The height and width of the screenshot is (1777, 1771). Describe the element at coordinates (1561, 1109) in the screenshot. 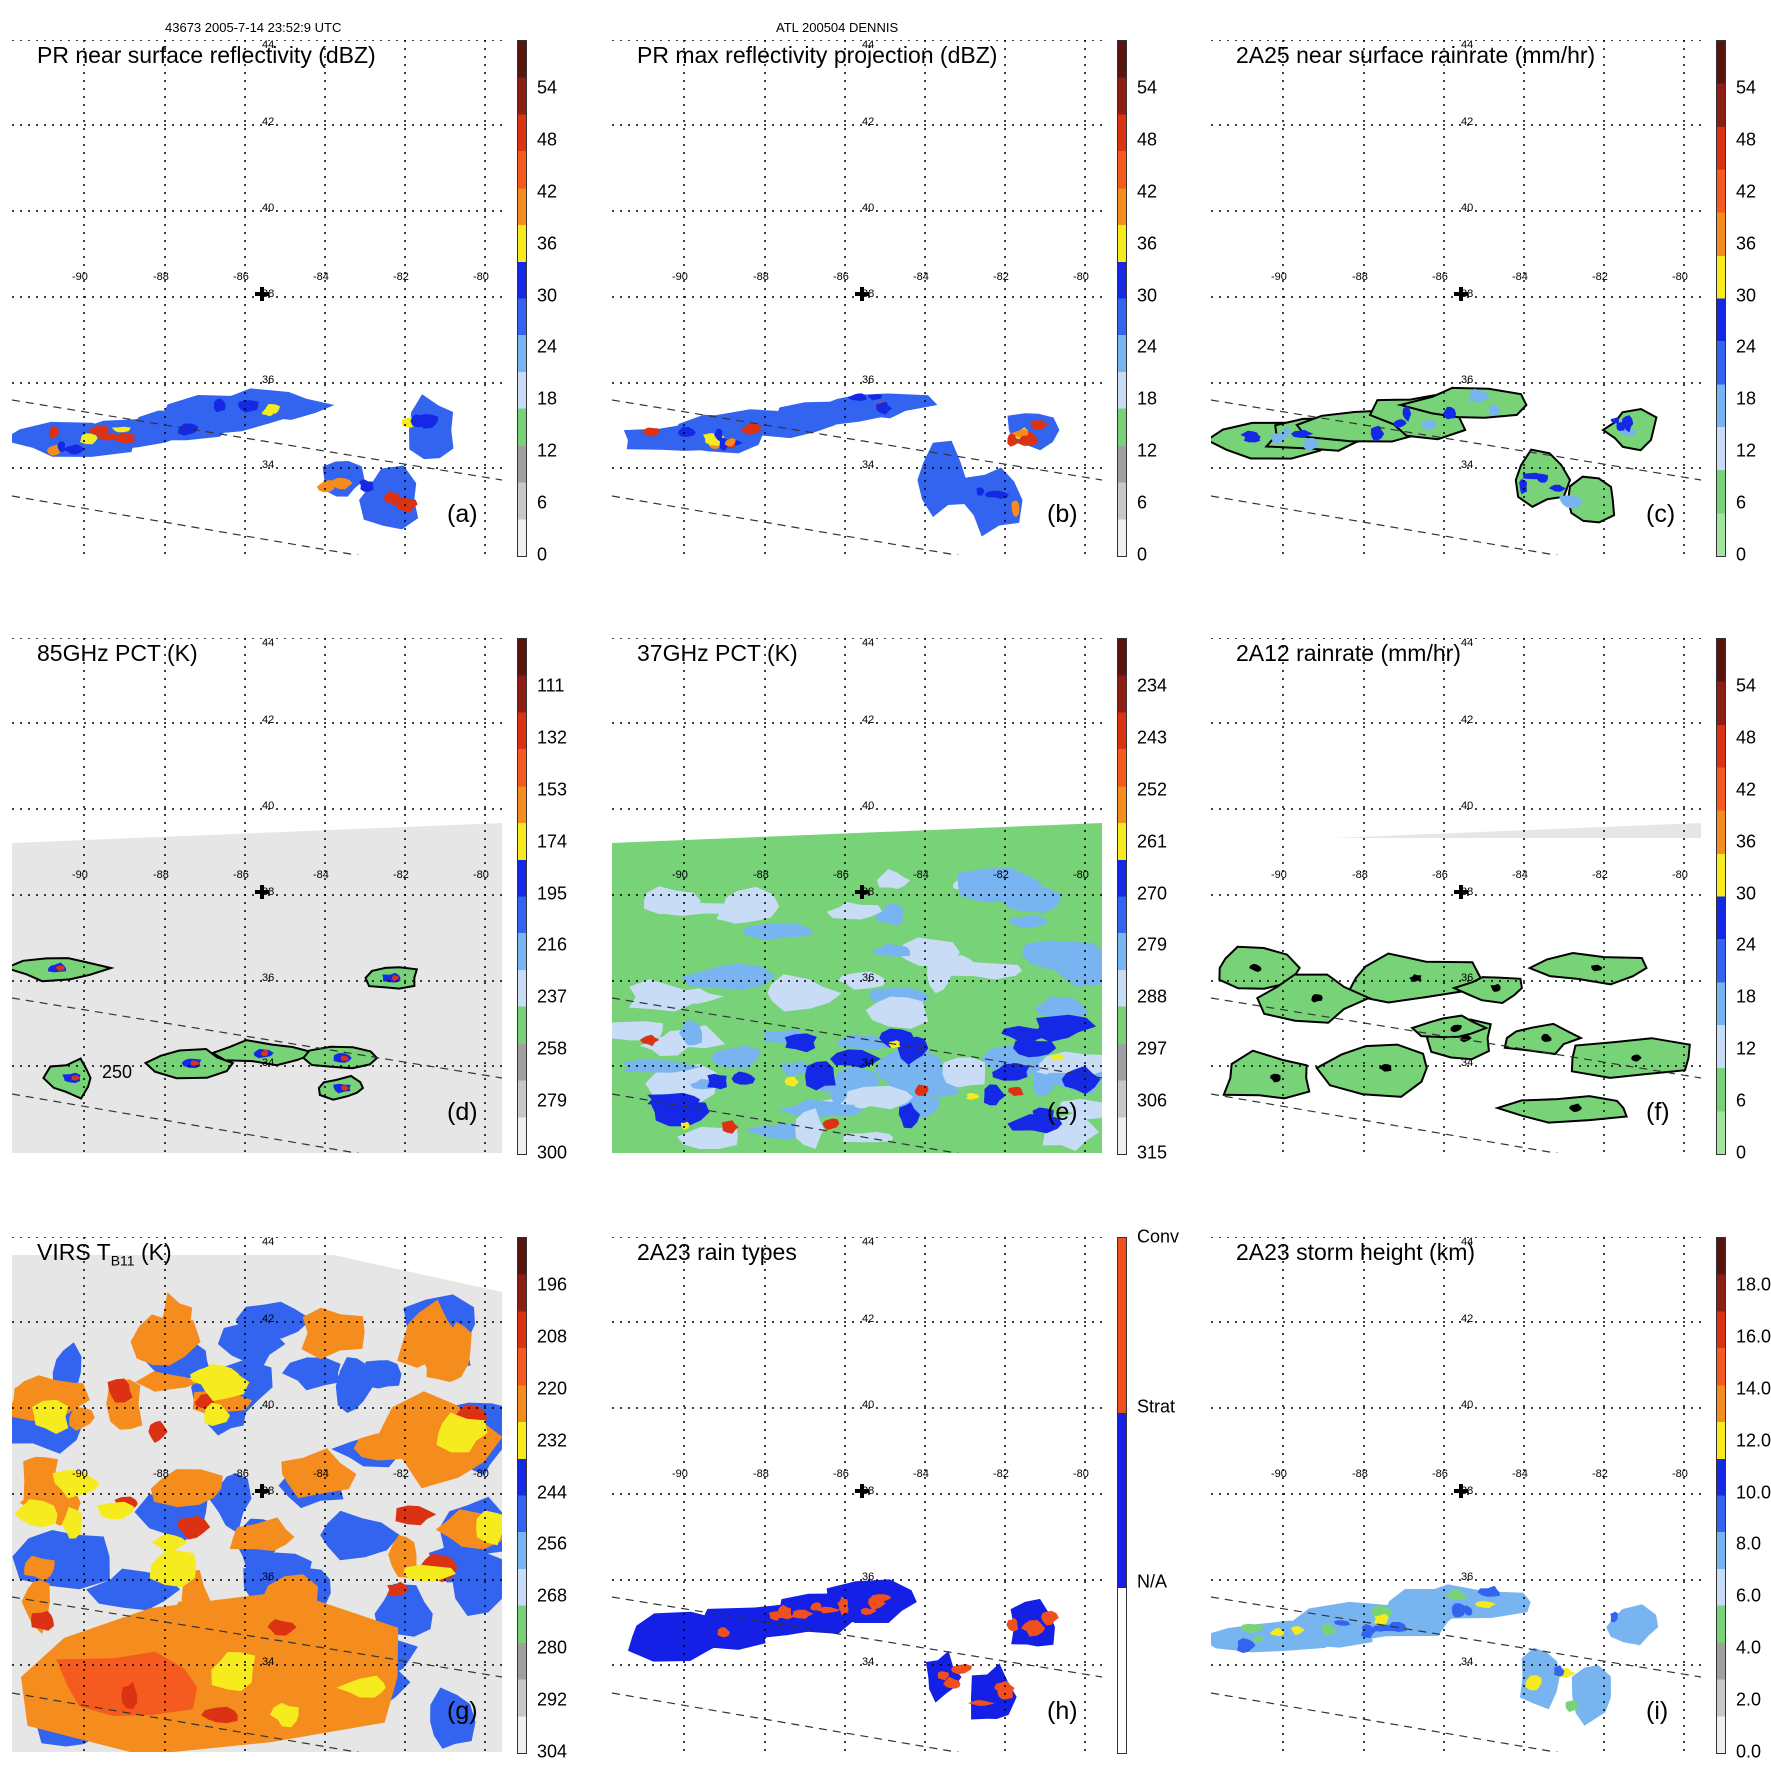

I see `rain-cell` at that location.